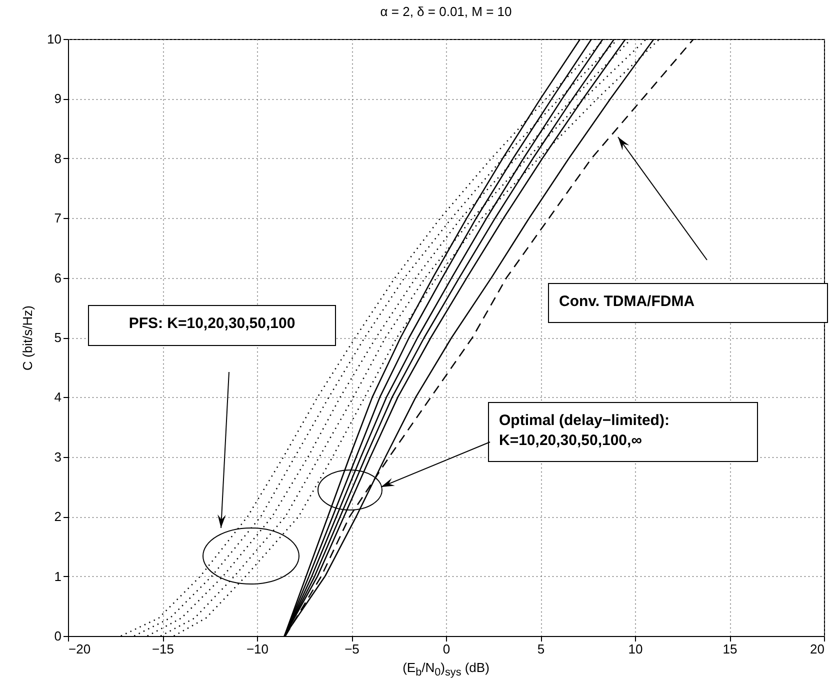 Image resolution: width=837 pixels, height=694 pixels. What do you see at coordinates (54, 39) in the screenshot?
I see `y-tick-label: 10` at bounding box center [54, 39].